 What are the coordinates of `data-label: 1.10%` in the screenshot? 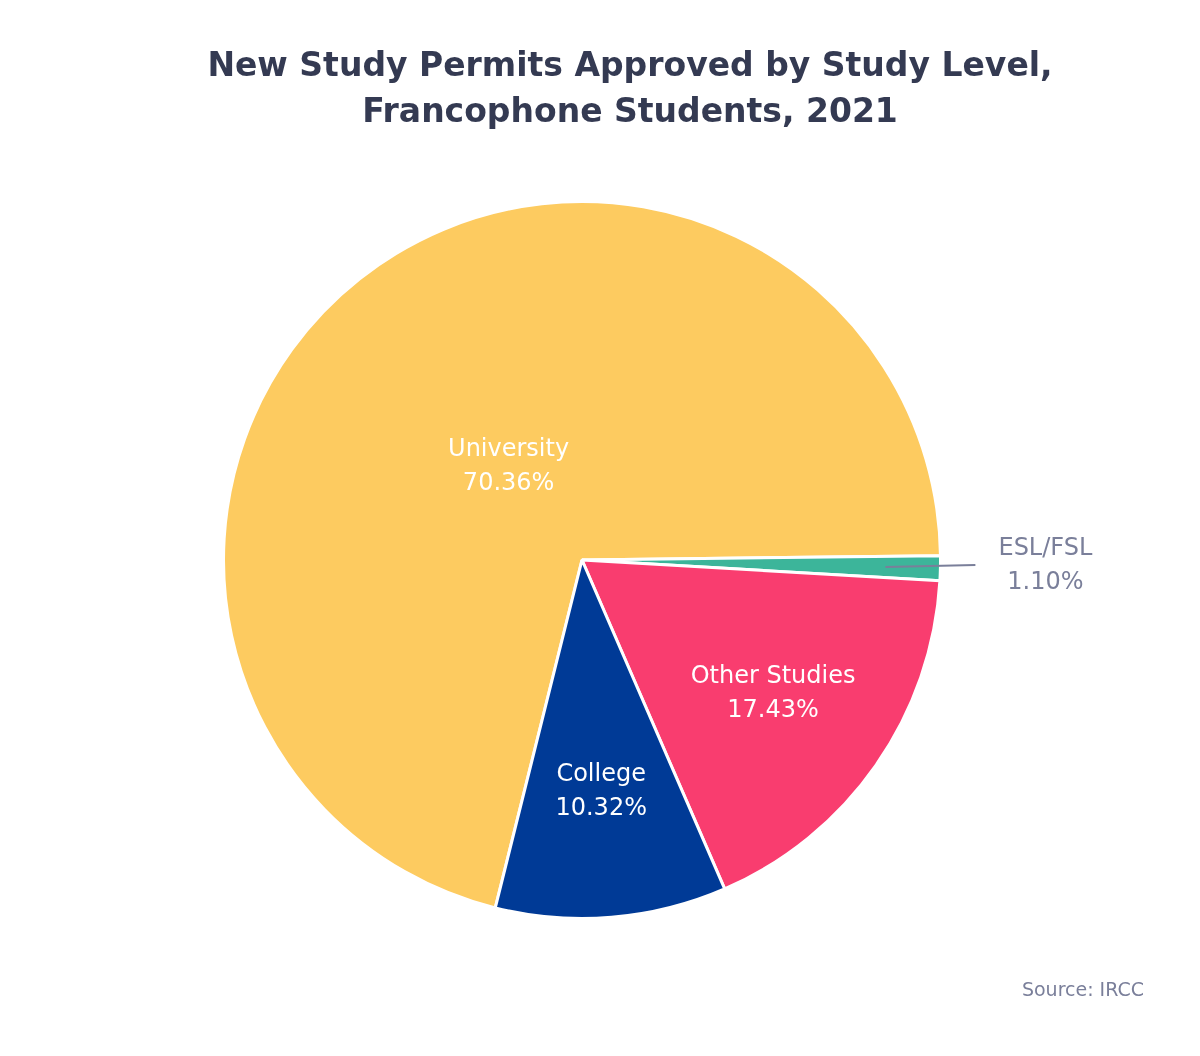 It's located at (1045, 581).